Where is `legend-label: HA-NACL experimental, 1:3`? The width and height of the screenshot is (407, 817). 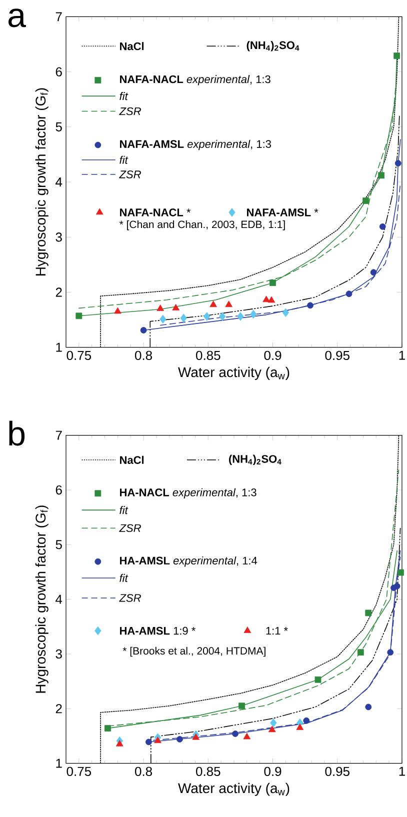
legend-label: HA-NACL experimental, 1:3 is located at coordinates (188, 493).